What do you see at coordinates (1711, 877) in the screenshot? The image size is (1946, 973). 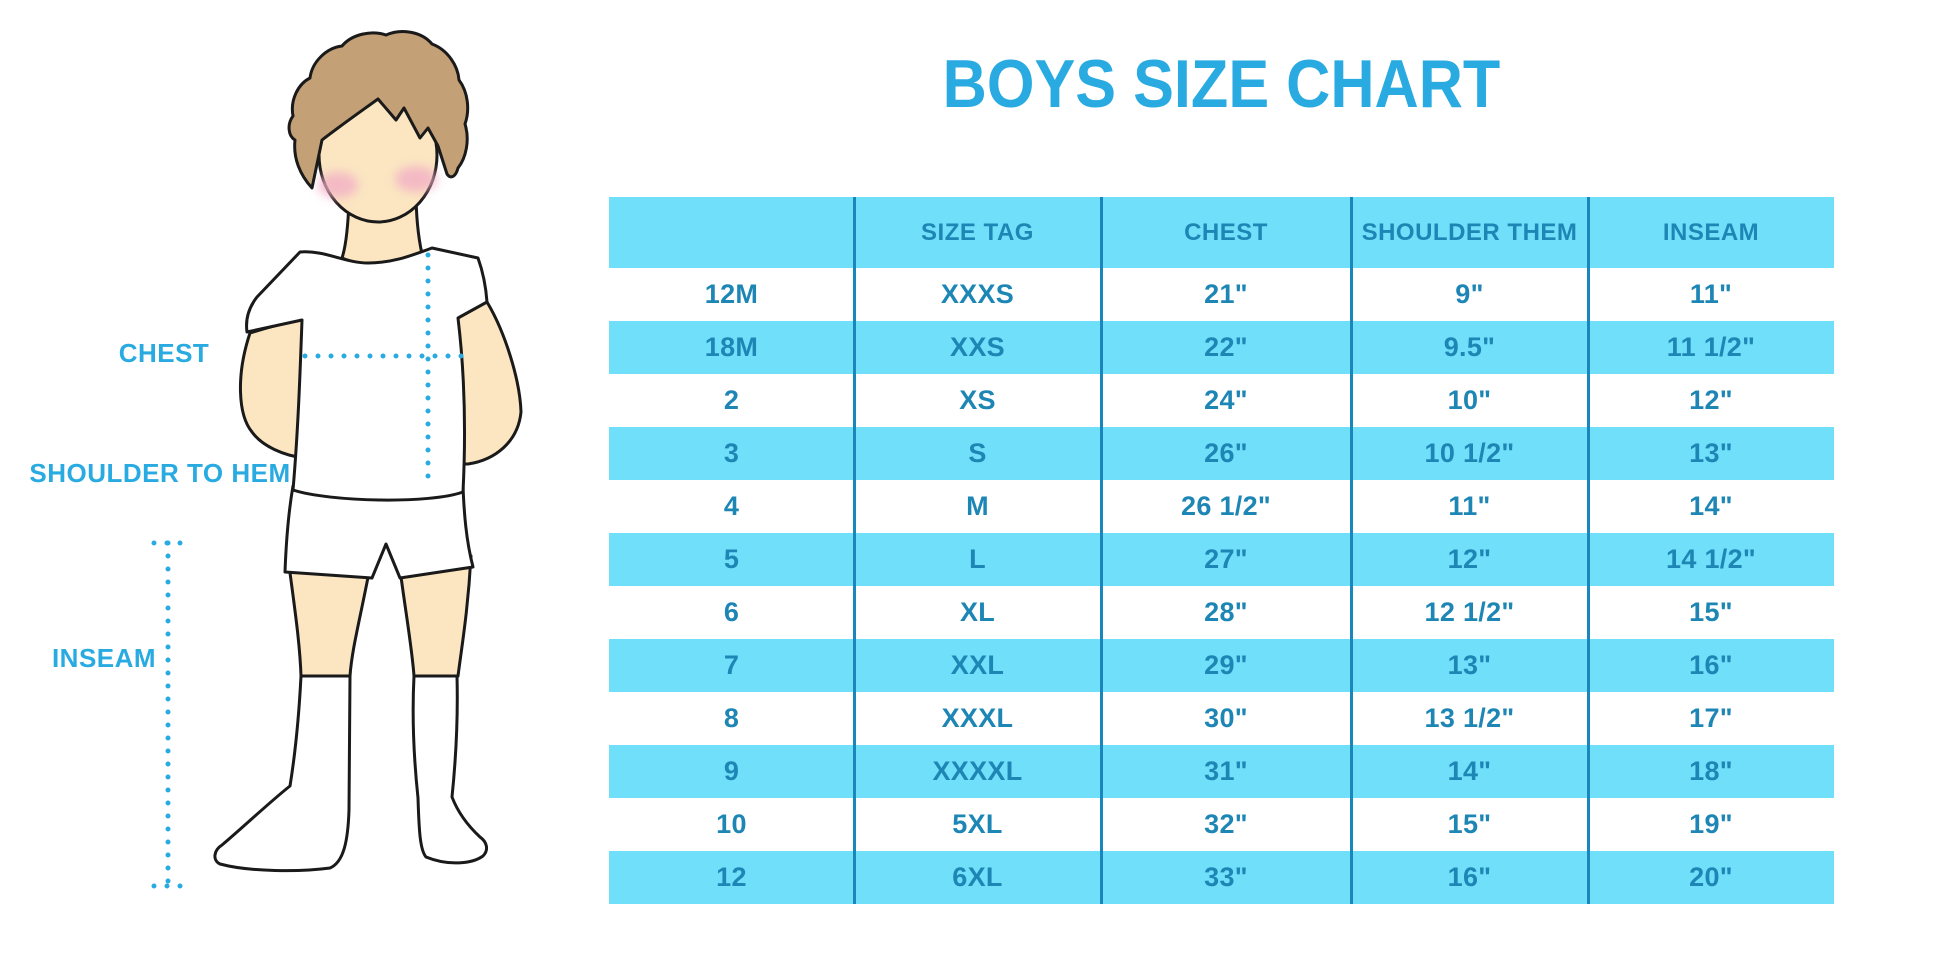 I see `table-cell: 20"` at bounding box center [1711, 877].